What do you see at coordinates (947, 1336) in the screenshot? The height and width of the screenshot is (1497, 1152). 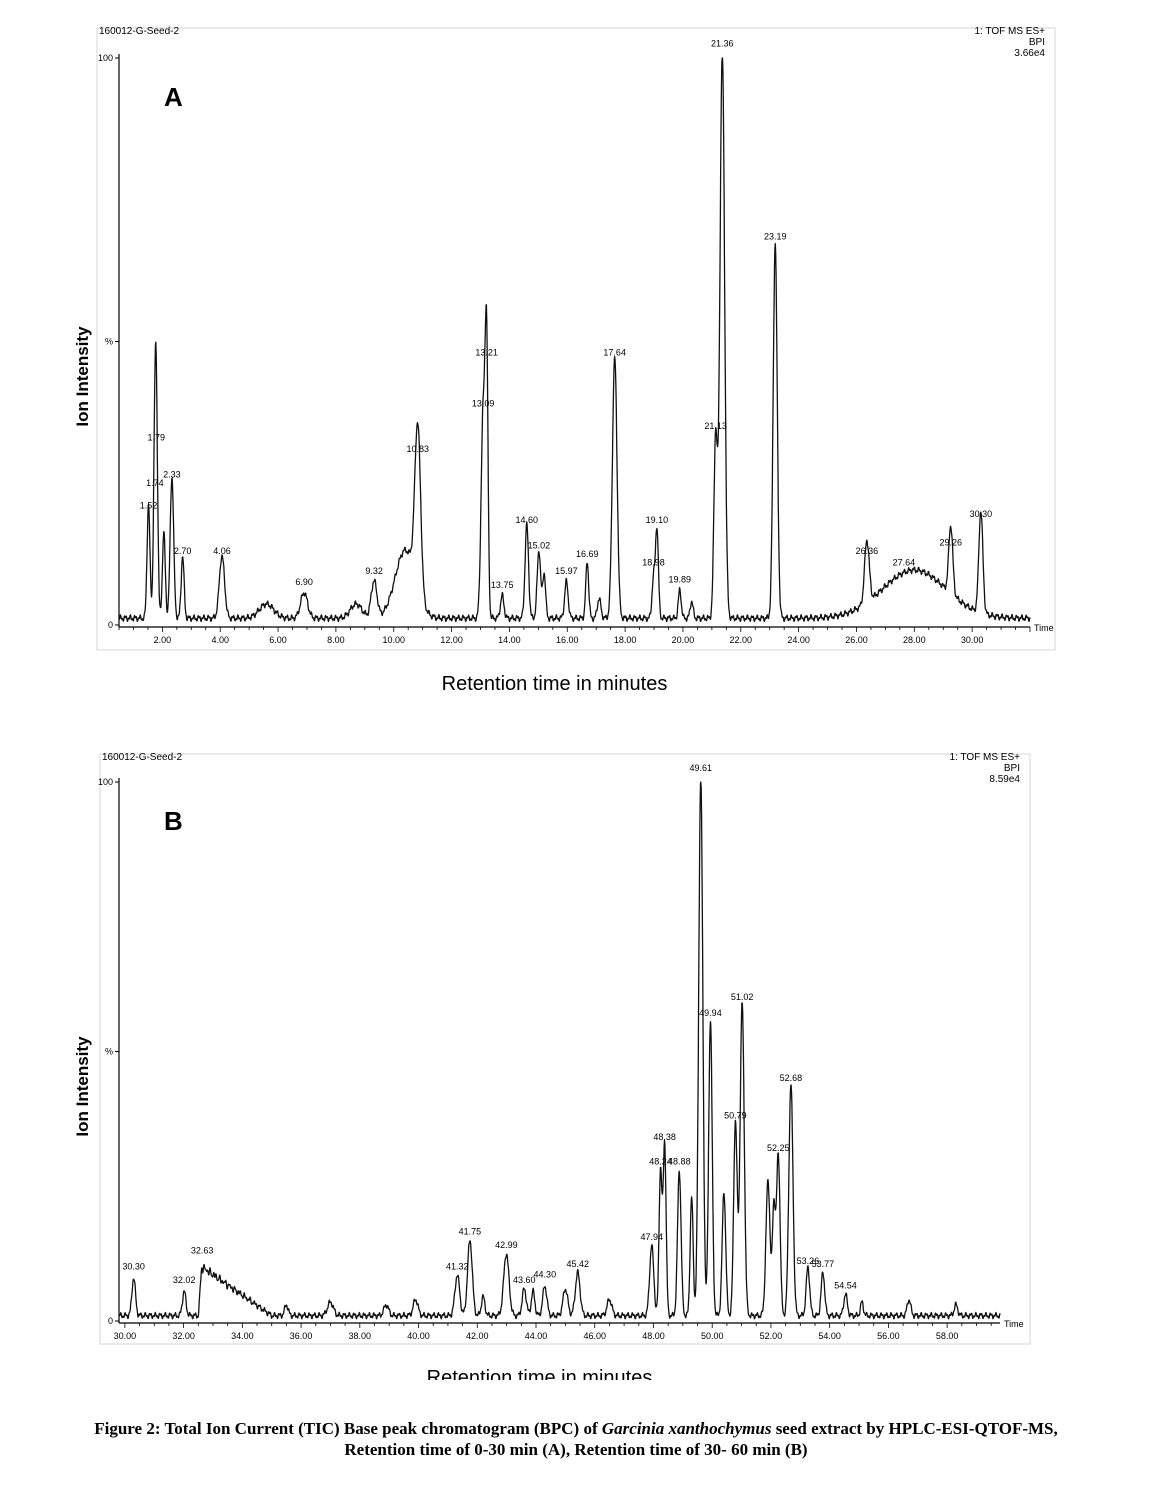 I see `x-tick-label: 58.00` at bounding box center [947, 1336].